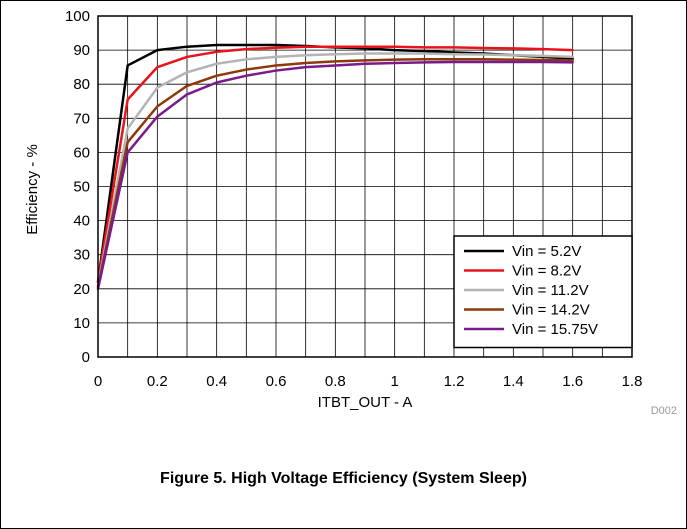 The width and height of the screenshot is (687, 529). Describe the element at coordinates (81, 50) in the screenshot. I see `y-tick-label: 90` at that location.